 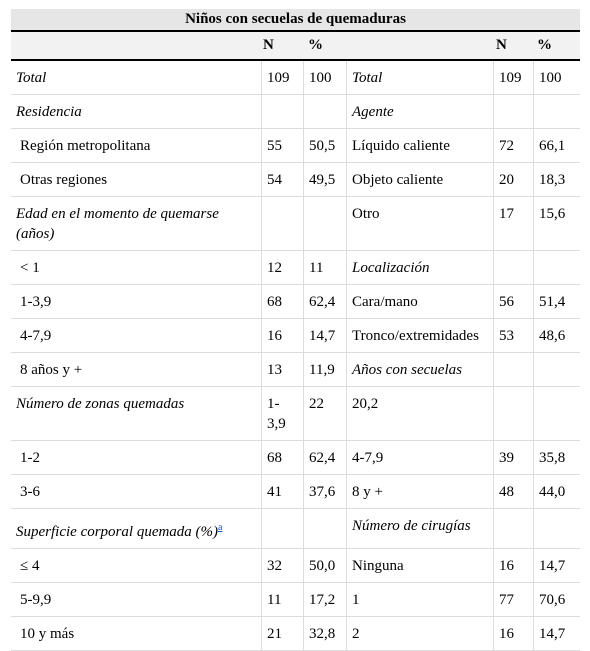 I want to click on table-row: 3-6 41 37,6 8 y + 48 44,0, so click(x=295, y=492).